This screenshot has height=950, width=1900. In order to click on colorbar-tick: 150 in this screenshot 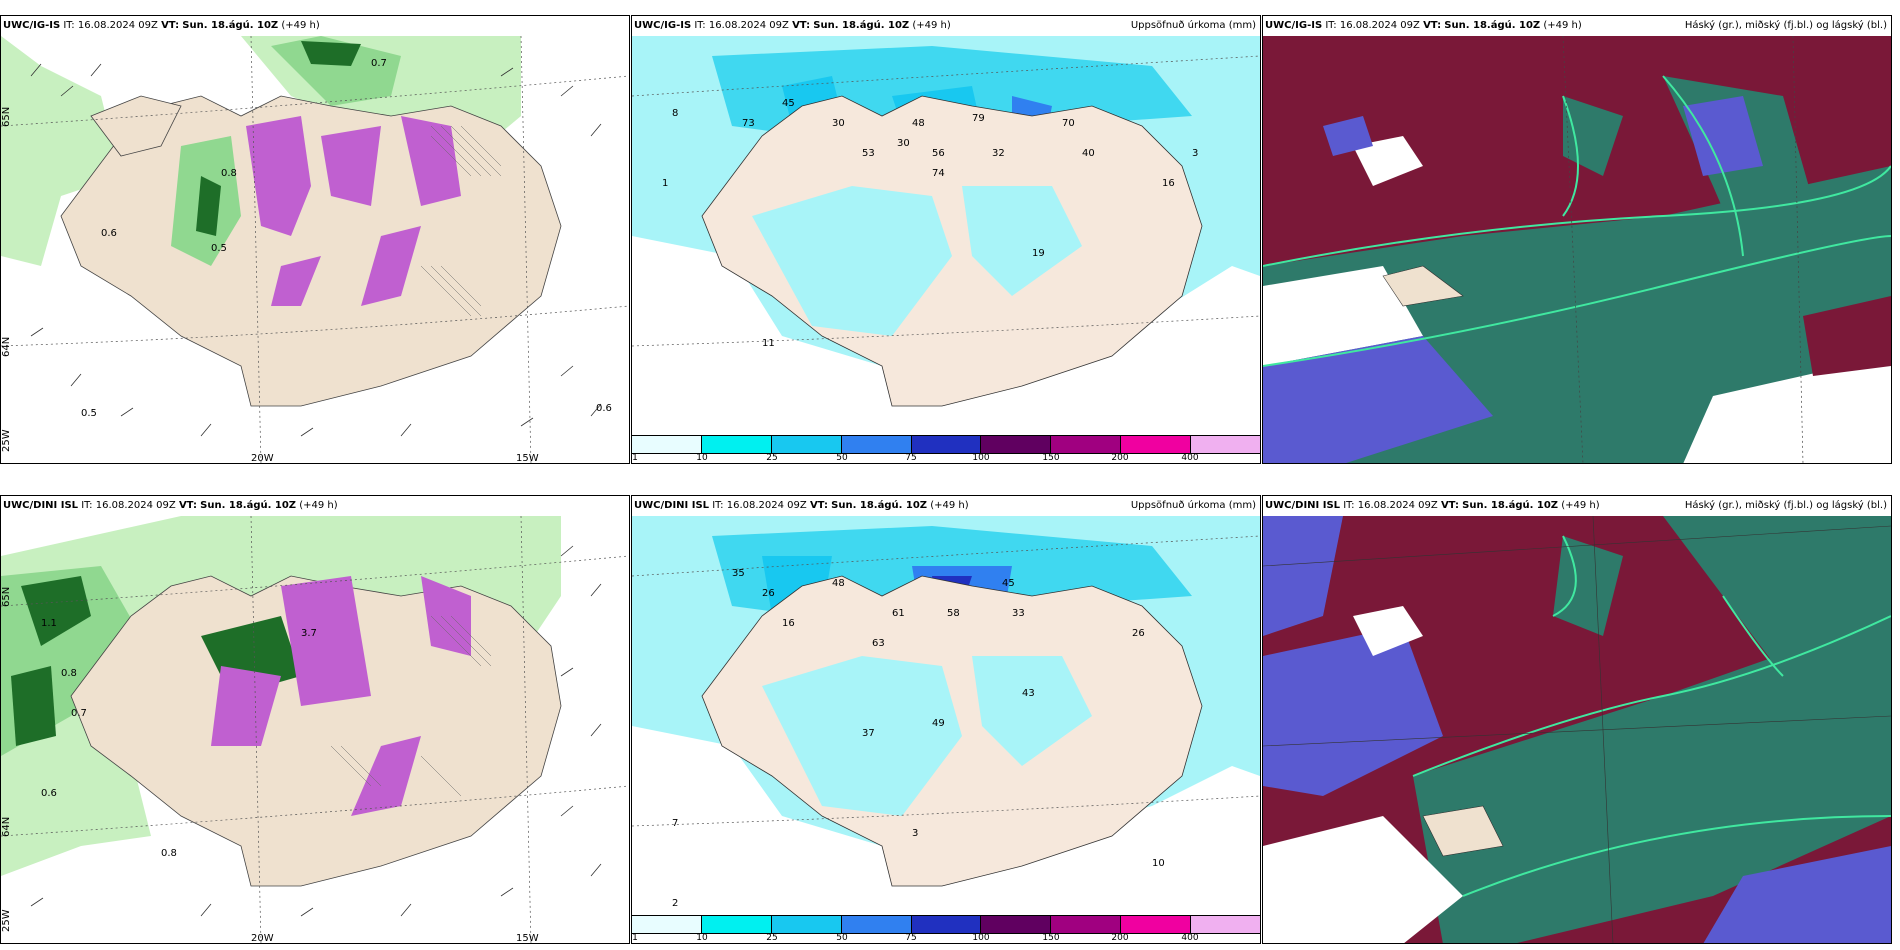, I will do `click(1051, 458)`.